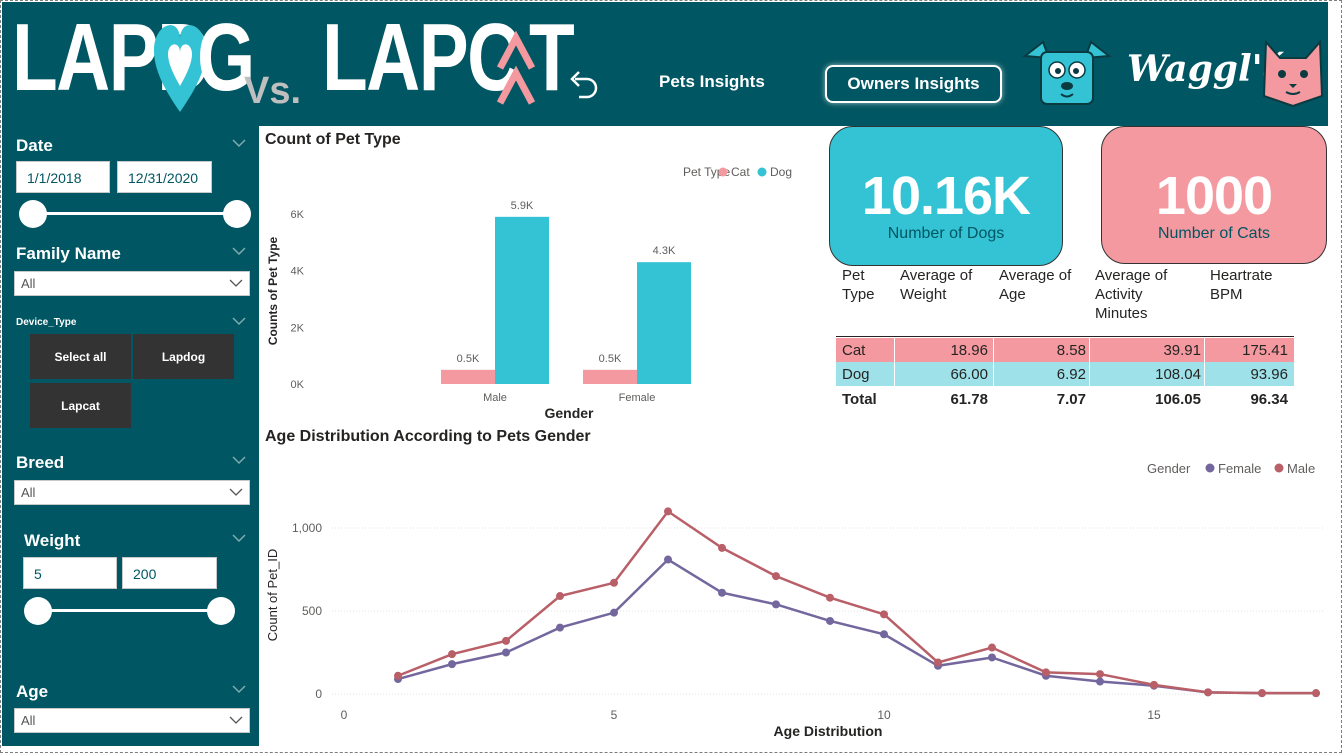  What do you see at coordinates (1239, 468) in the screenshot?
I see `legend-female-label: Female` at bounding box center [1239, 468].